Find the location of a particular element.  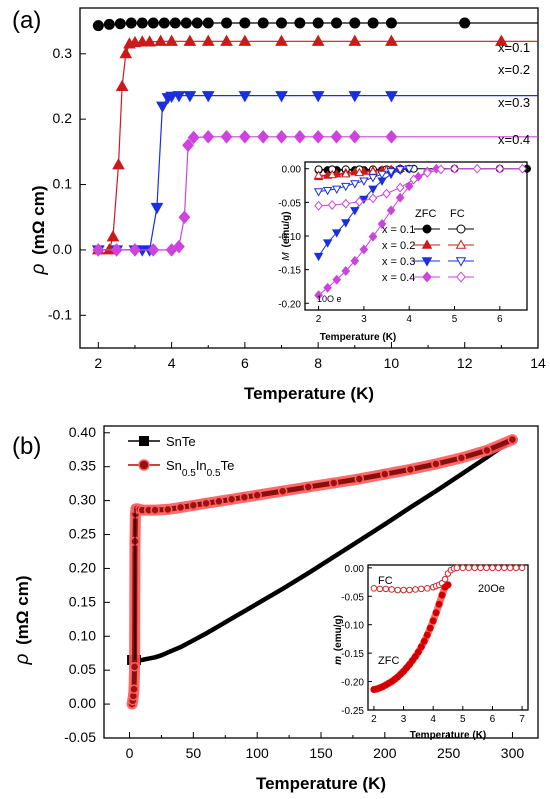

panel-b-label: (b) is located at coordinates (26, 446).